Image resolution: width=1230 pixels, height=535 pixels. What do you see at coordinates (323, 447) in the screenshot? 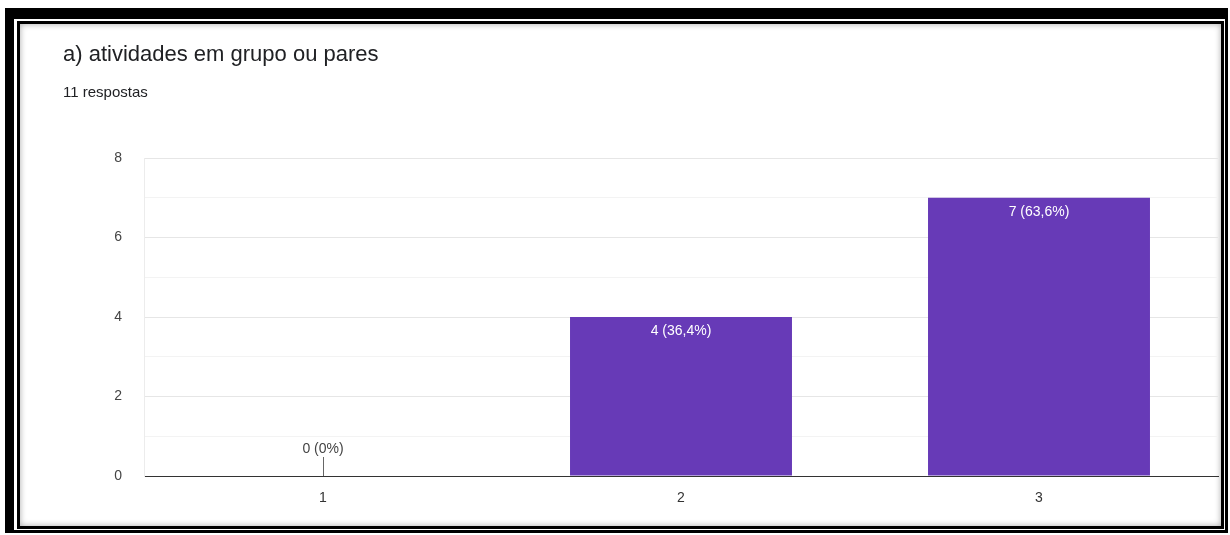
I see `data-label: 0 (0%)` at bounding box center [323, 447].